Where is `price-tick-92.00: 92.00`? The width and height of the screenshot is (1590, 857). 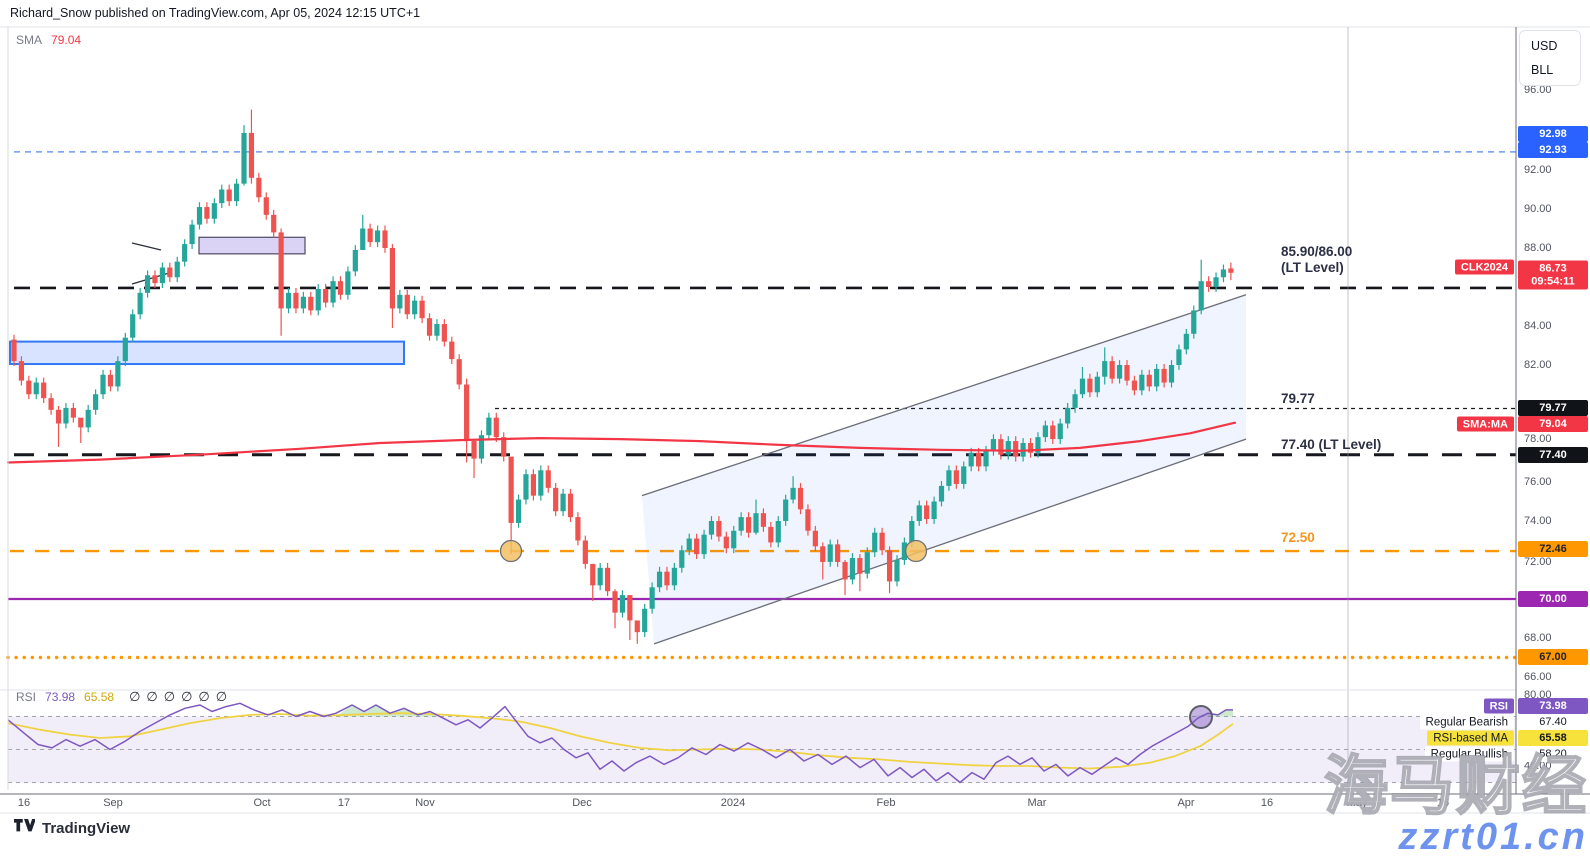
price-tick-92.00: 92.00 is located at coordinates (1538, 170).